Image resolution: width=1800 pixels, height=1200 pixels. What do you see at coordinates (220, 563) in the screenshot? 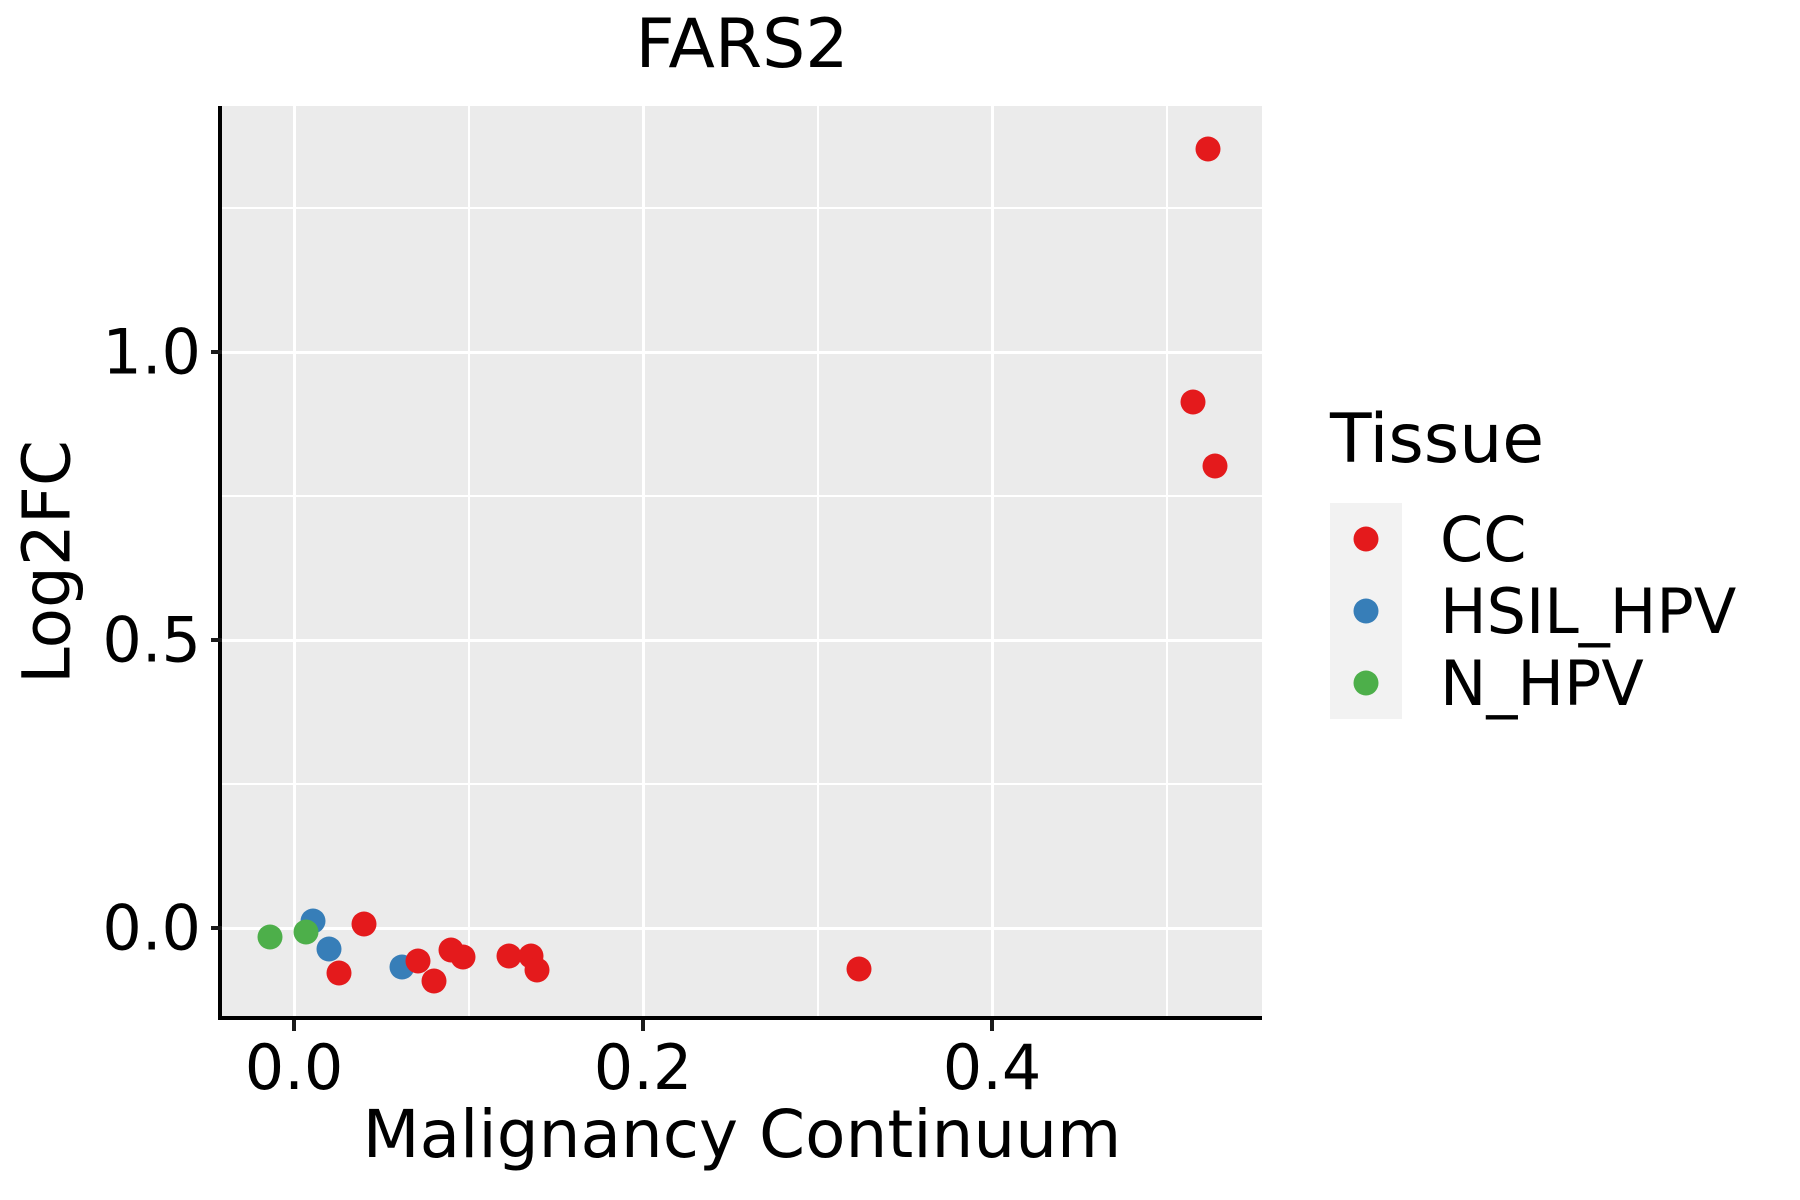
I see `y-axis-line` at bounding box center [220, 563].